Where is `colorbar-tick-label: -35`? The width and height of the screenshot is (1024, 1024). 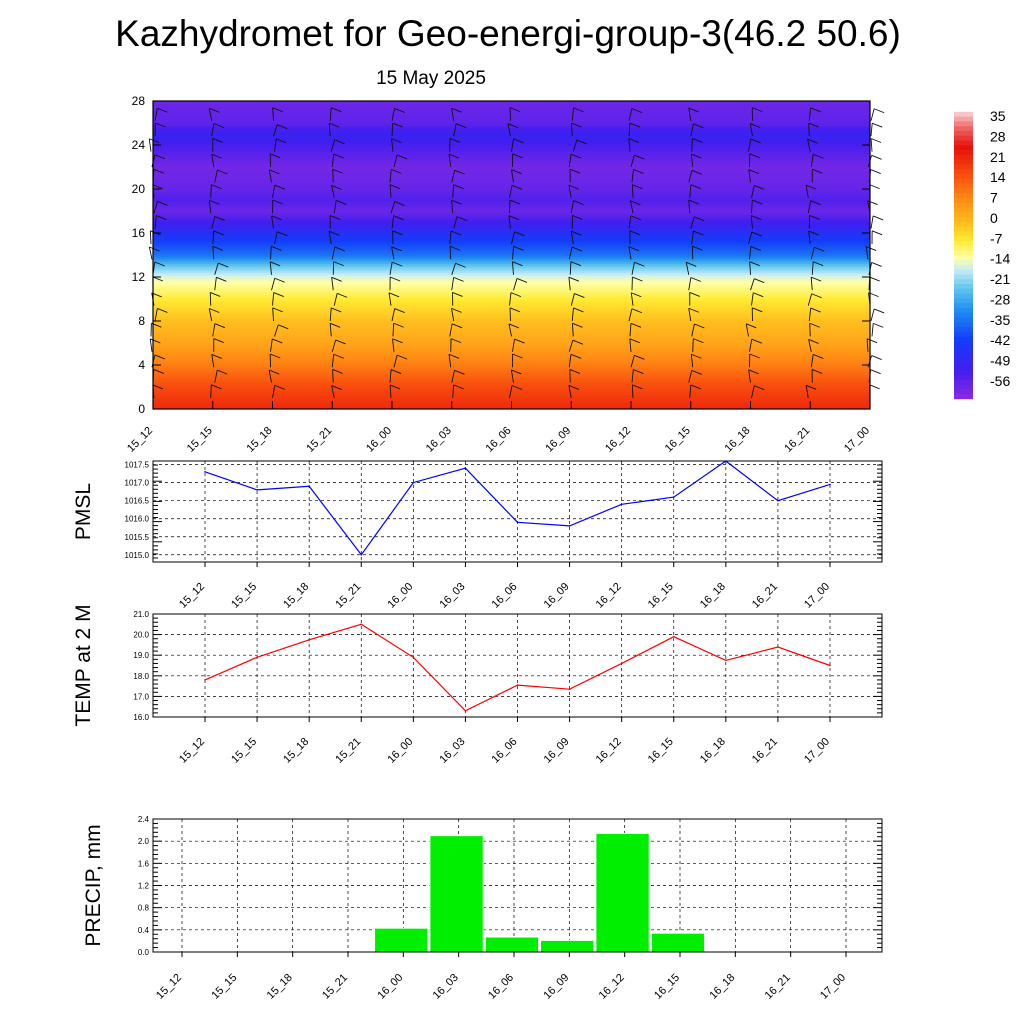
colorbar-tick-label: -35 is located at coordinates (1000, 320).